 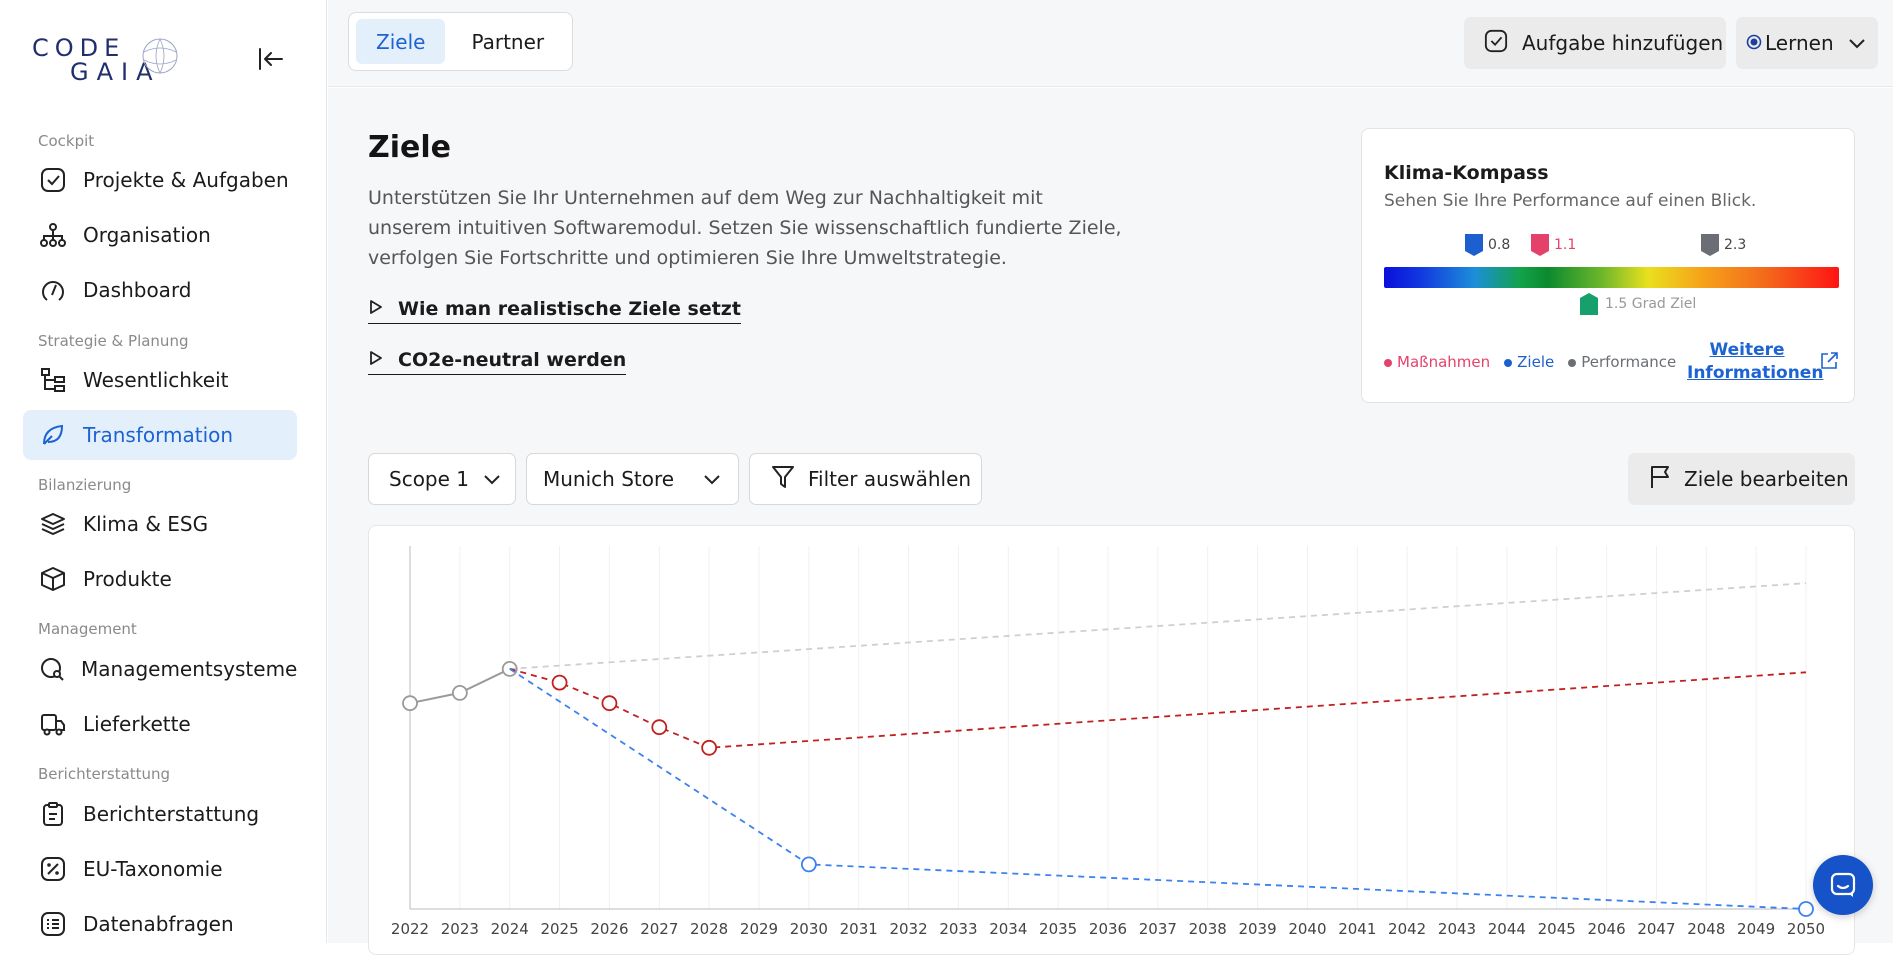 I want to click on x-tick-label: 2031, so click(x=859, y=929).